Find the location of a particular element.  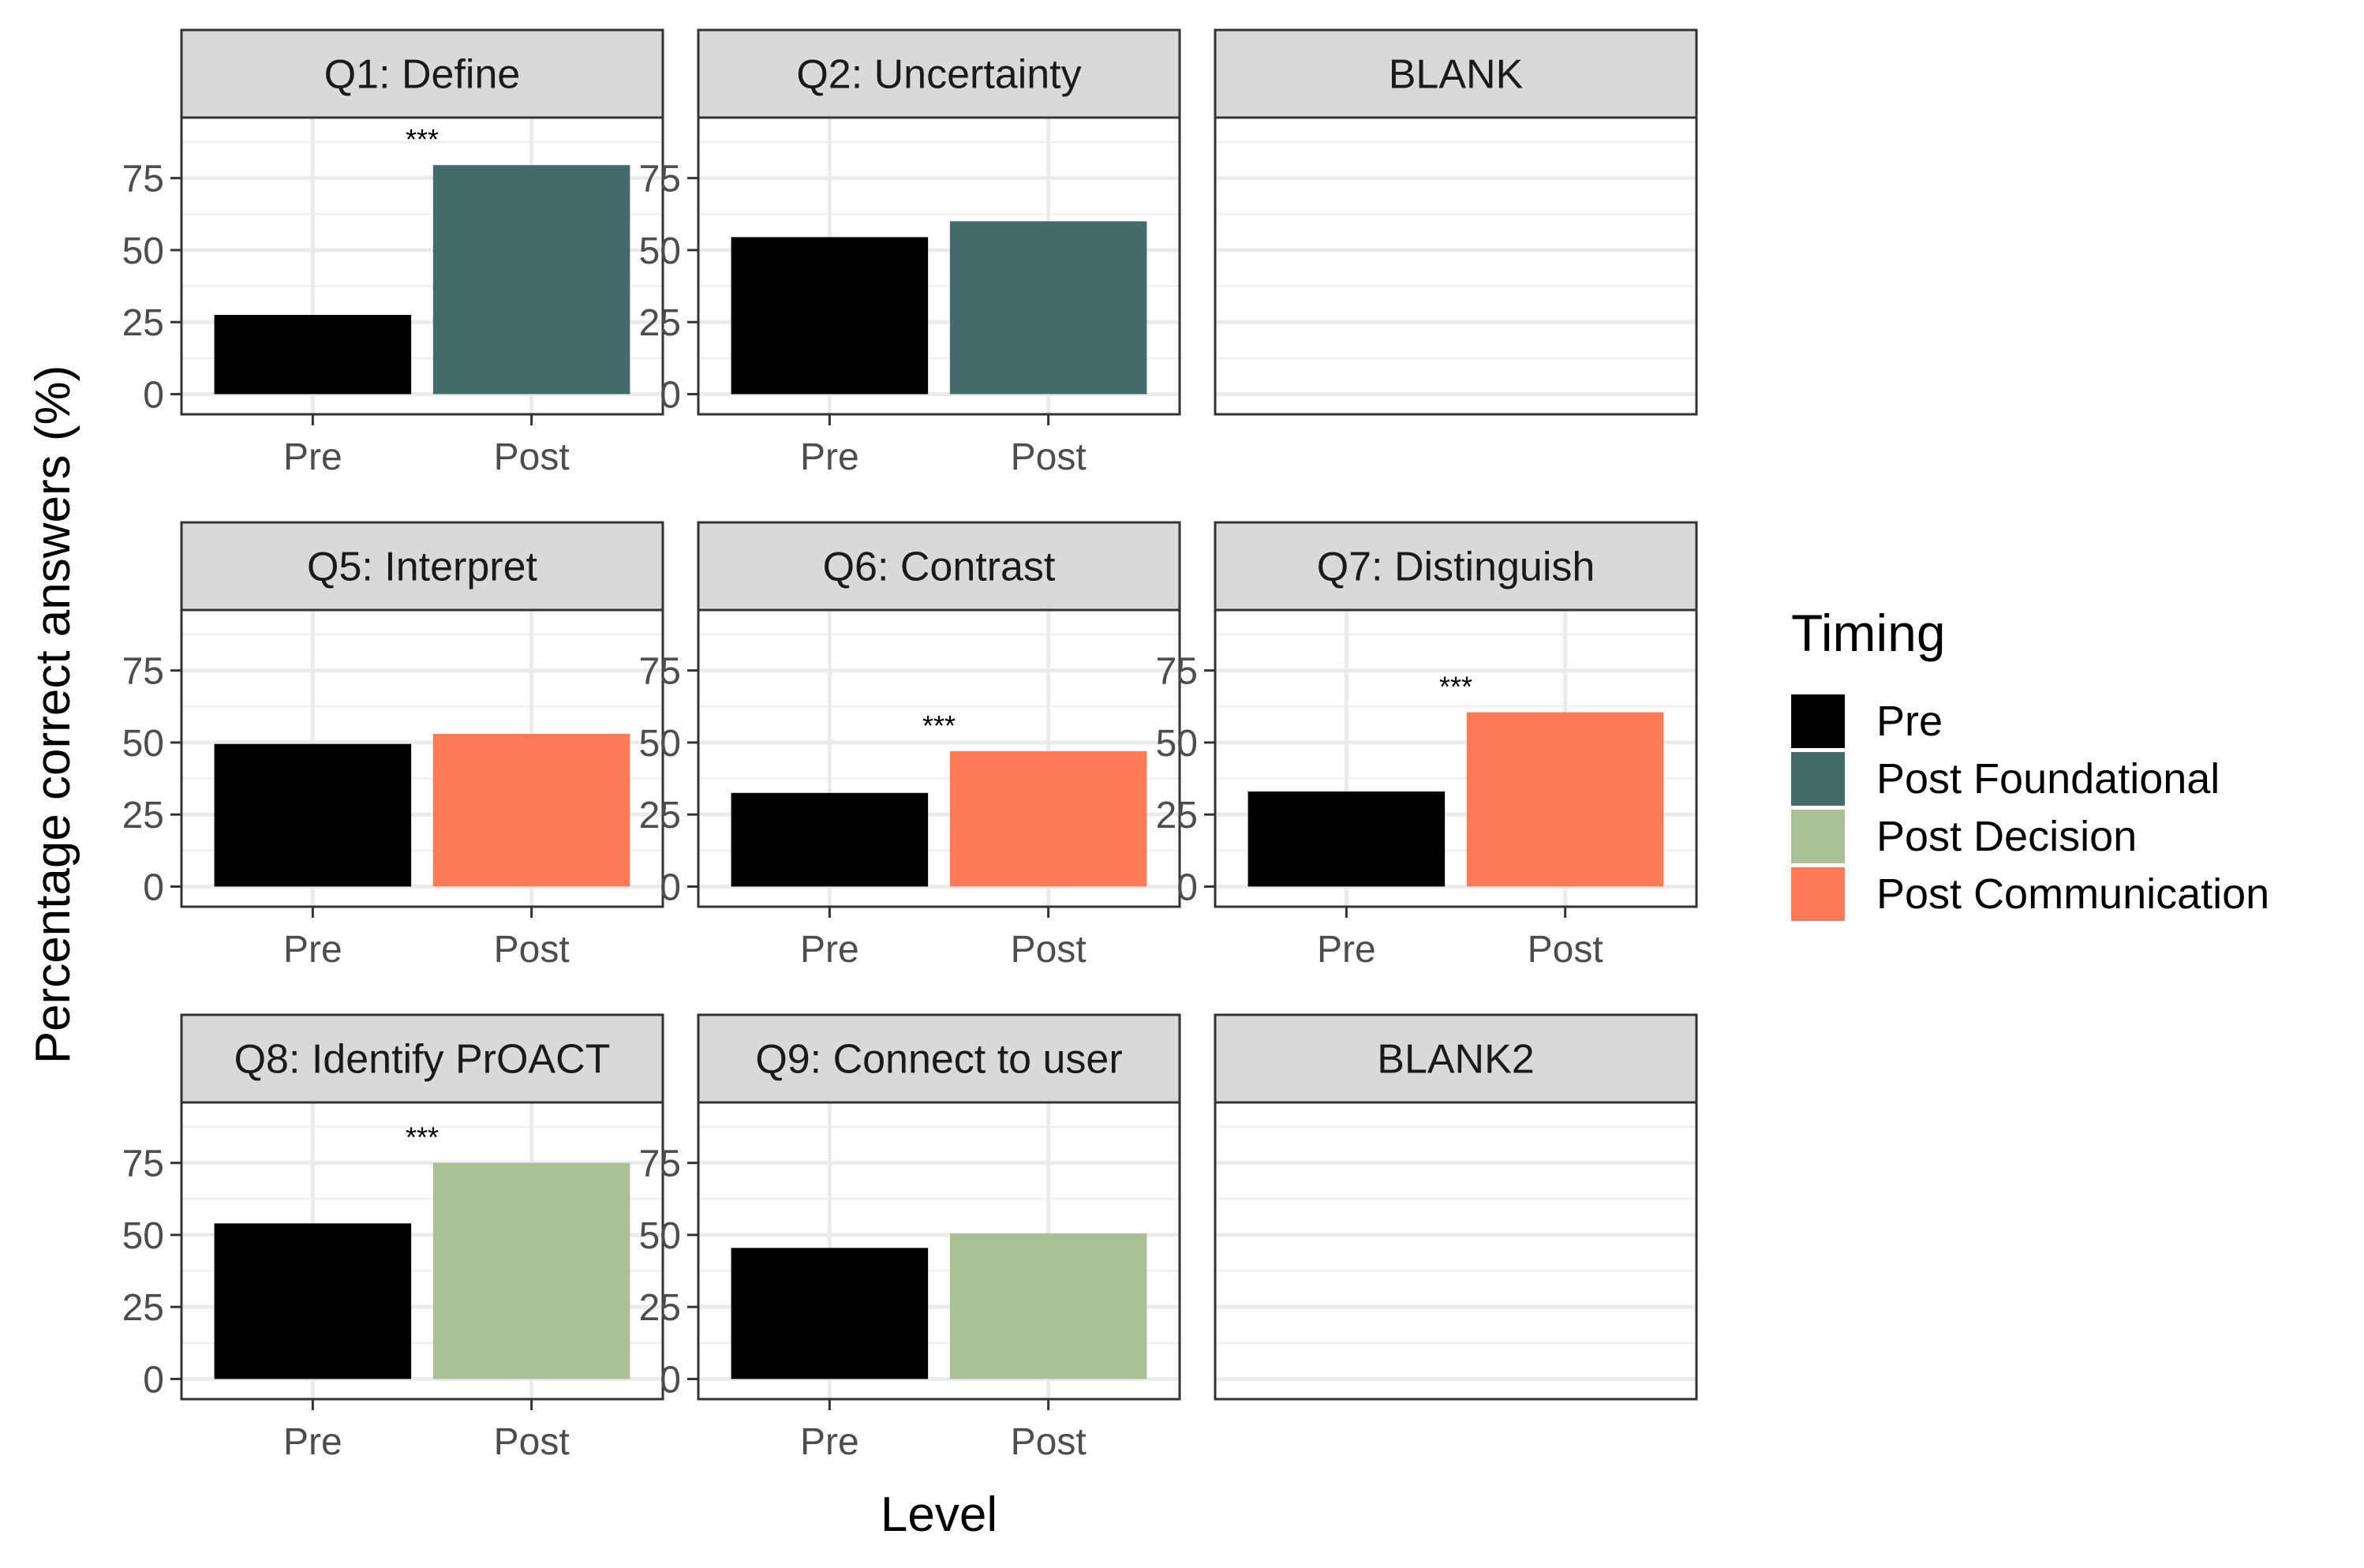

facet-title: BLANK is located at coordinates (1456, 75).